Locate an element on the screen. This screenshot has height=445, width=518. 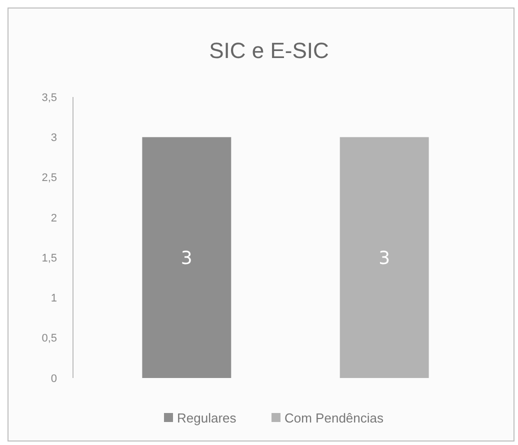
y-tick-label: 2,5 is located at coordinates (49, 178).